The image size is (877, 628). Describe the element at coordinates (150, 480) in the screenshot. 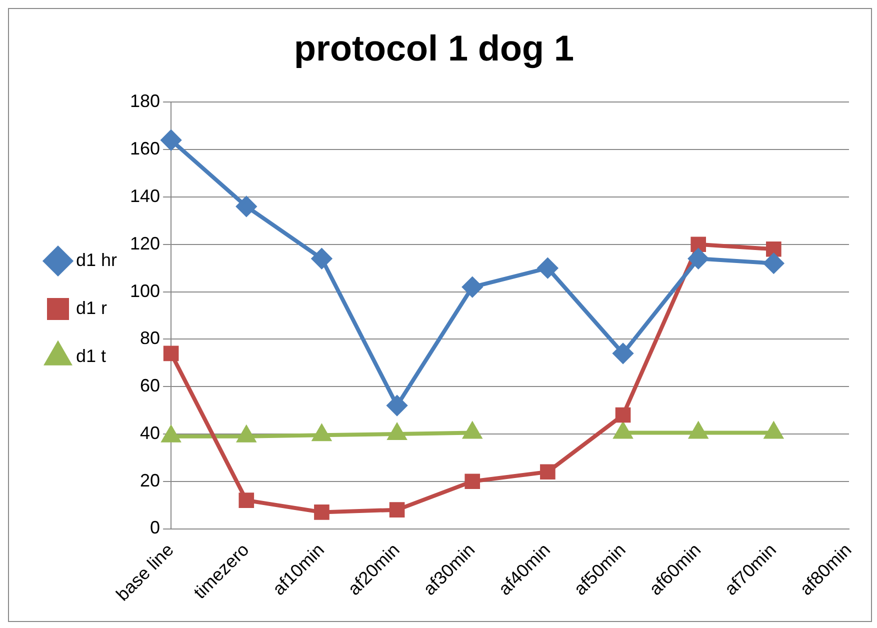

I see `y-tick-label: 20` at that location.